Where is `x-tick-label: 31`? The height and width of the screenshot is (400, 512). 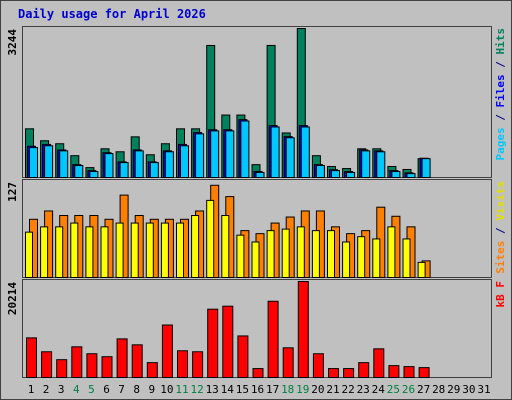
x-tick-label: 31 is located at coordinates (483, 389).